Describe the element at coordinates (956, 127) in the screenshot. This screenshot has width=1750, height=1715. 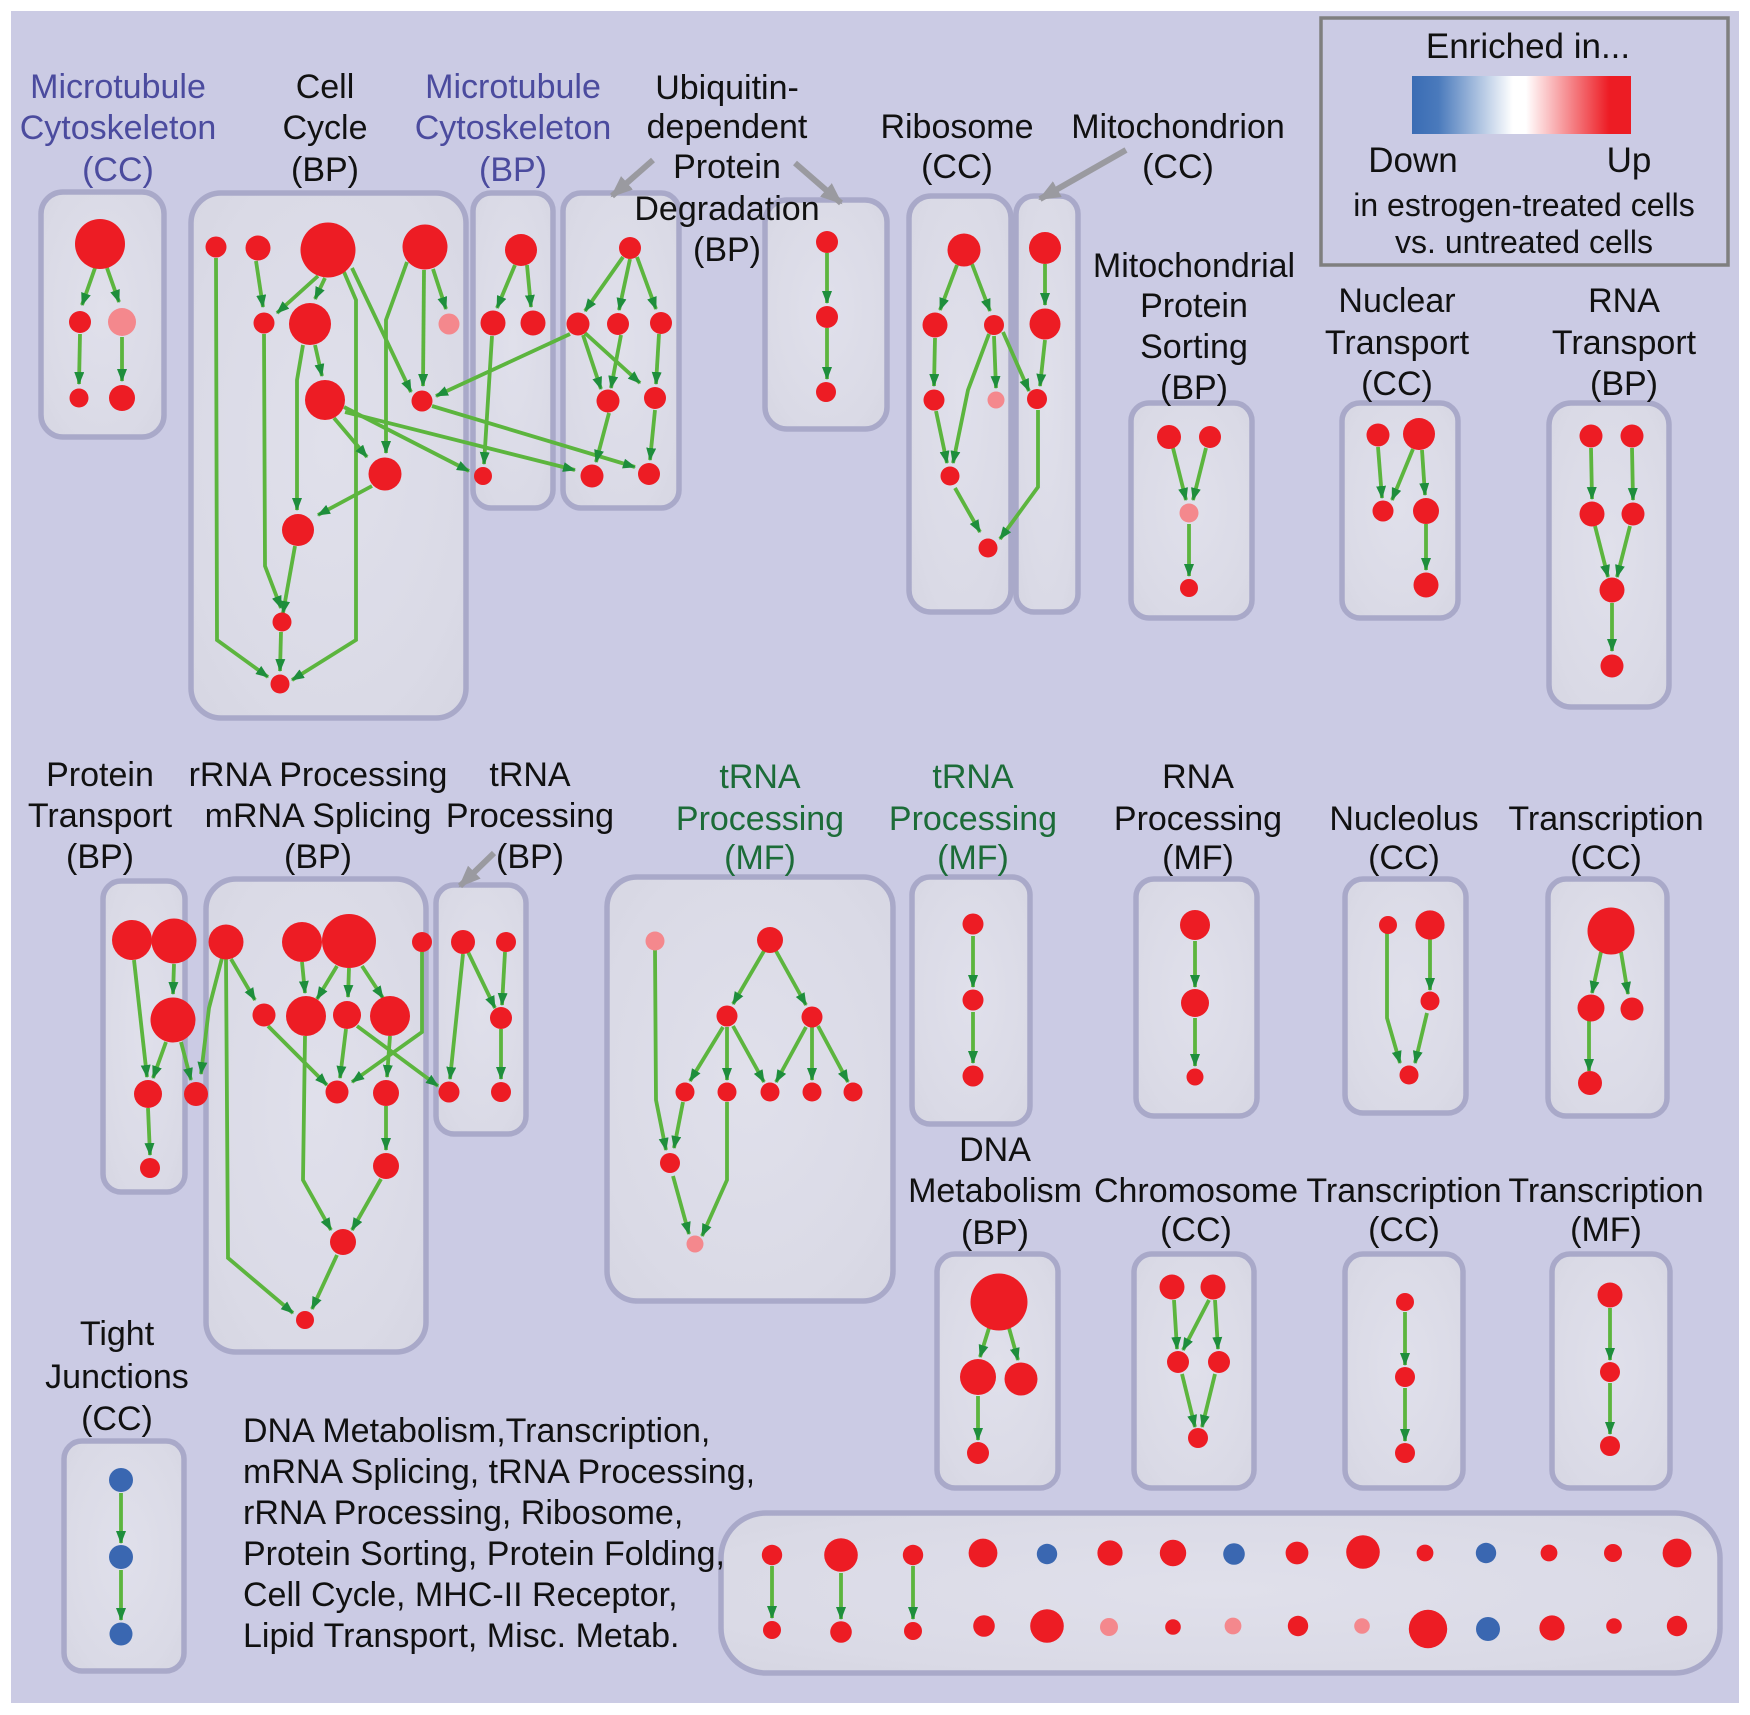
I see `svg-text: Ribosome` at that location.